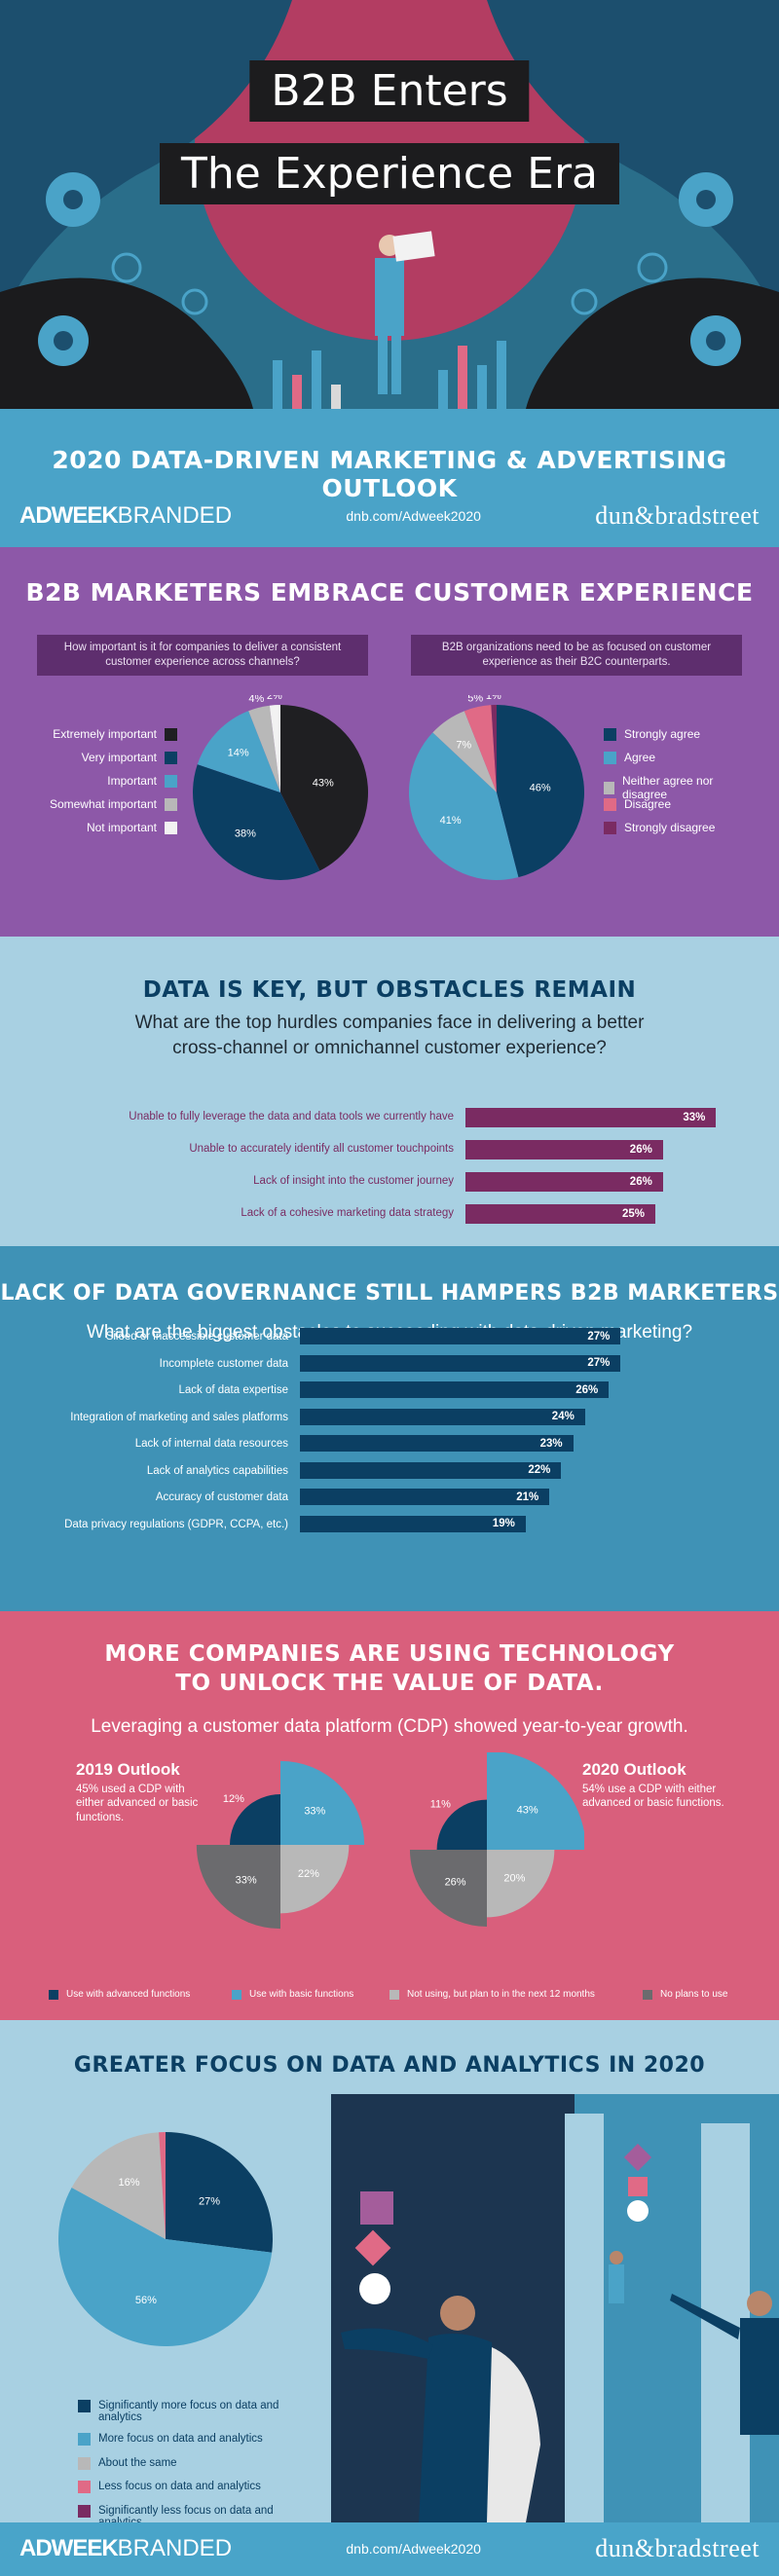 The height and width of the screenshot is (2576, 779). Describe the element at coordinates (170, 2439) in the screenshot. I see `focus-legend-item: More focus on data and analytics` at that location.